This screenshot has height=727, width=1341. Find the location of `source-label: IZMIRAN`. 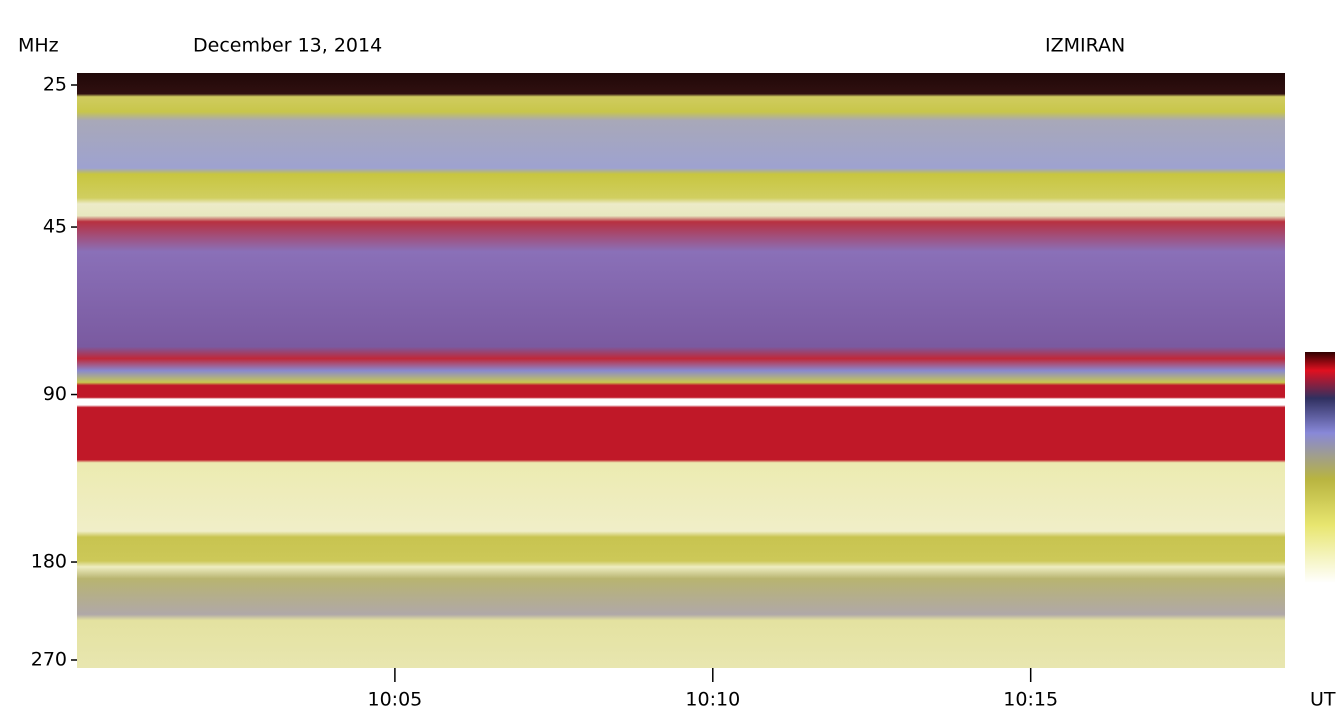

source-label: IZMIRAN is located at coordinates (1085, 46).